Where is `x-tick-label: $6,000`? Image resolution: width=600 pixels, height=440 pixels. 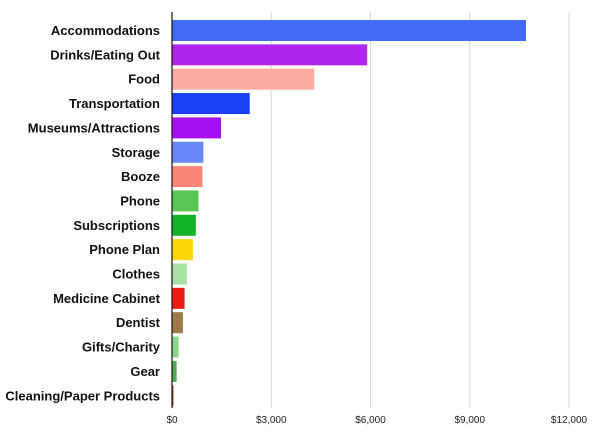
x-tick-label: $6,000 is located at coordinates (370, 420).